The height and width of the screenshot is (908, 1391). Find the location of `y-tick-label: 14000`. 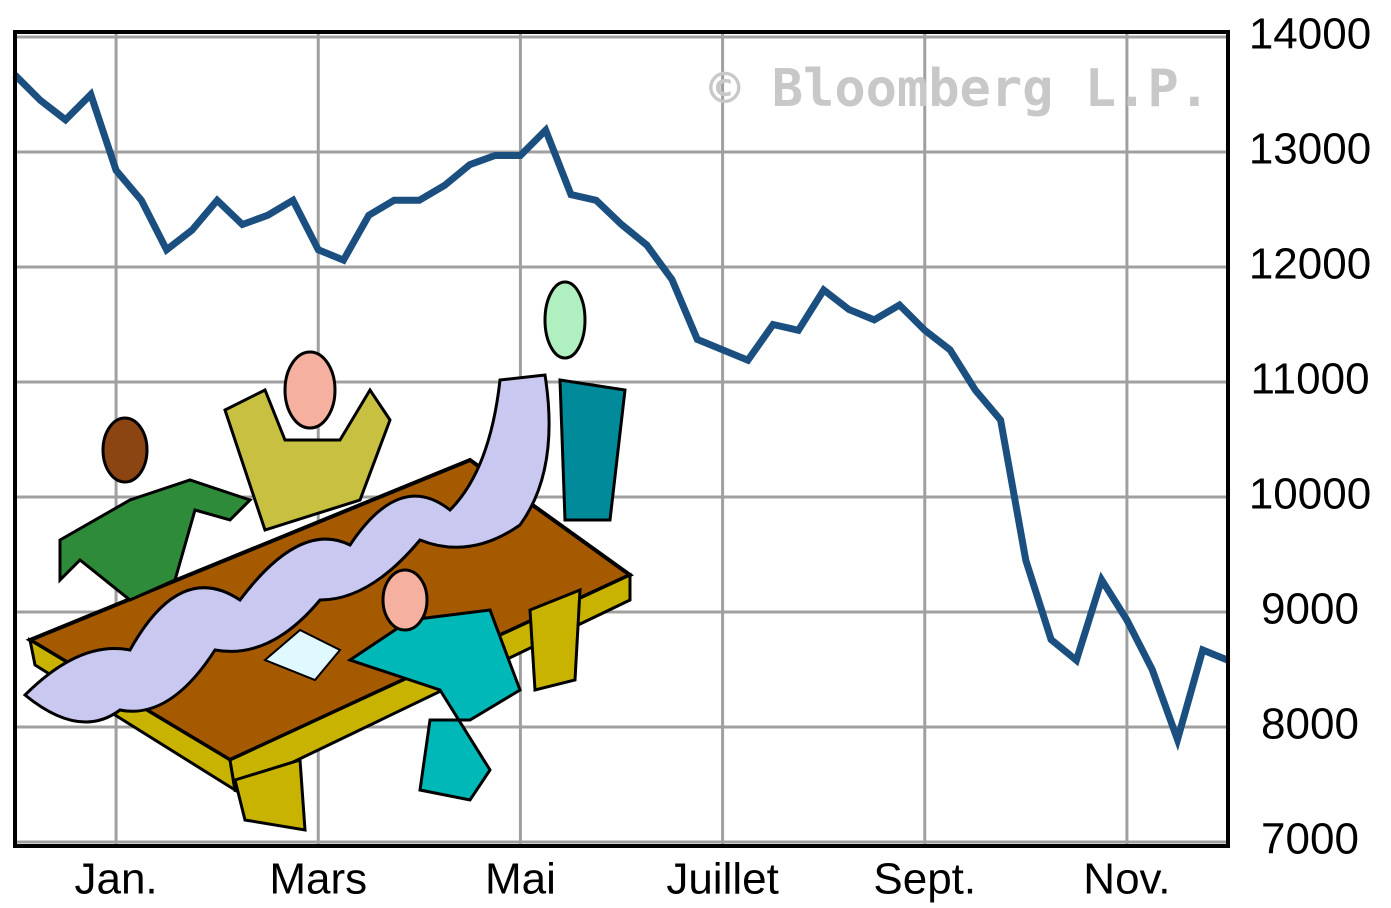

y-tick-label: 14000 is located at coordinates (1310, 34).